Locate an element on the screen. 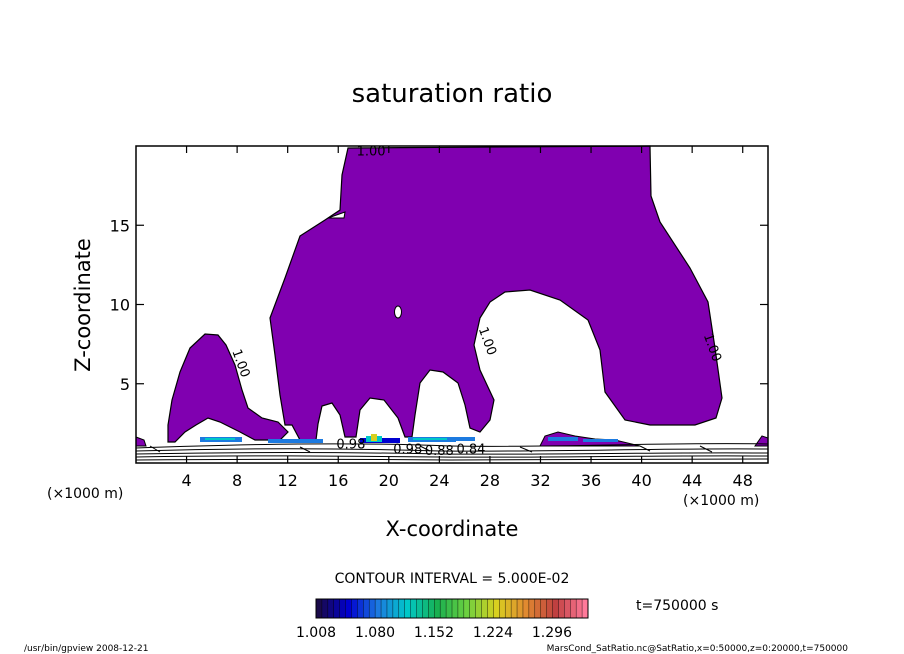 This screenshot has height=654, width=904. y-tick-label: 5 is located at coordinates (125, 384).